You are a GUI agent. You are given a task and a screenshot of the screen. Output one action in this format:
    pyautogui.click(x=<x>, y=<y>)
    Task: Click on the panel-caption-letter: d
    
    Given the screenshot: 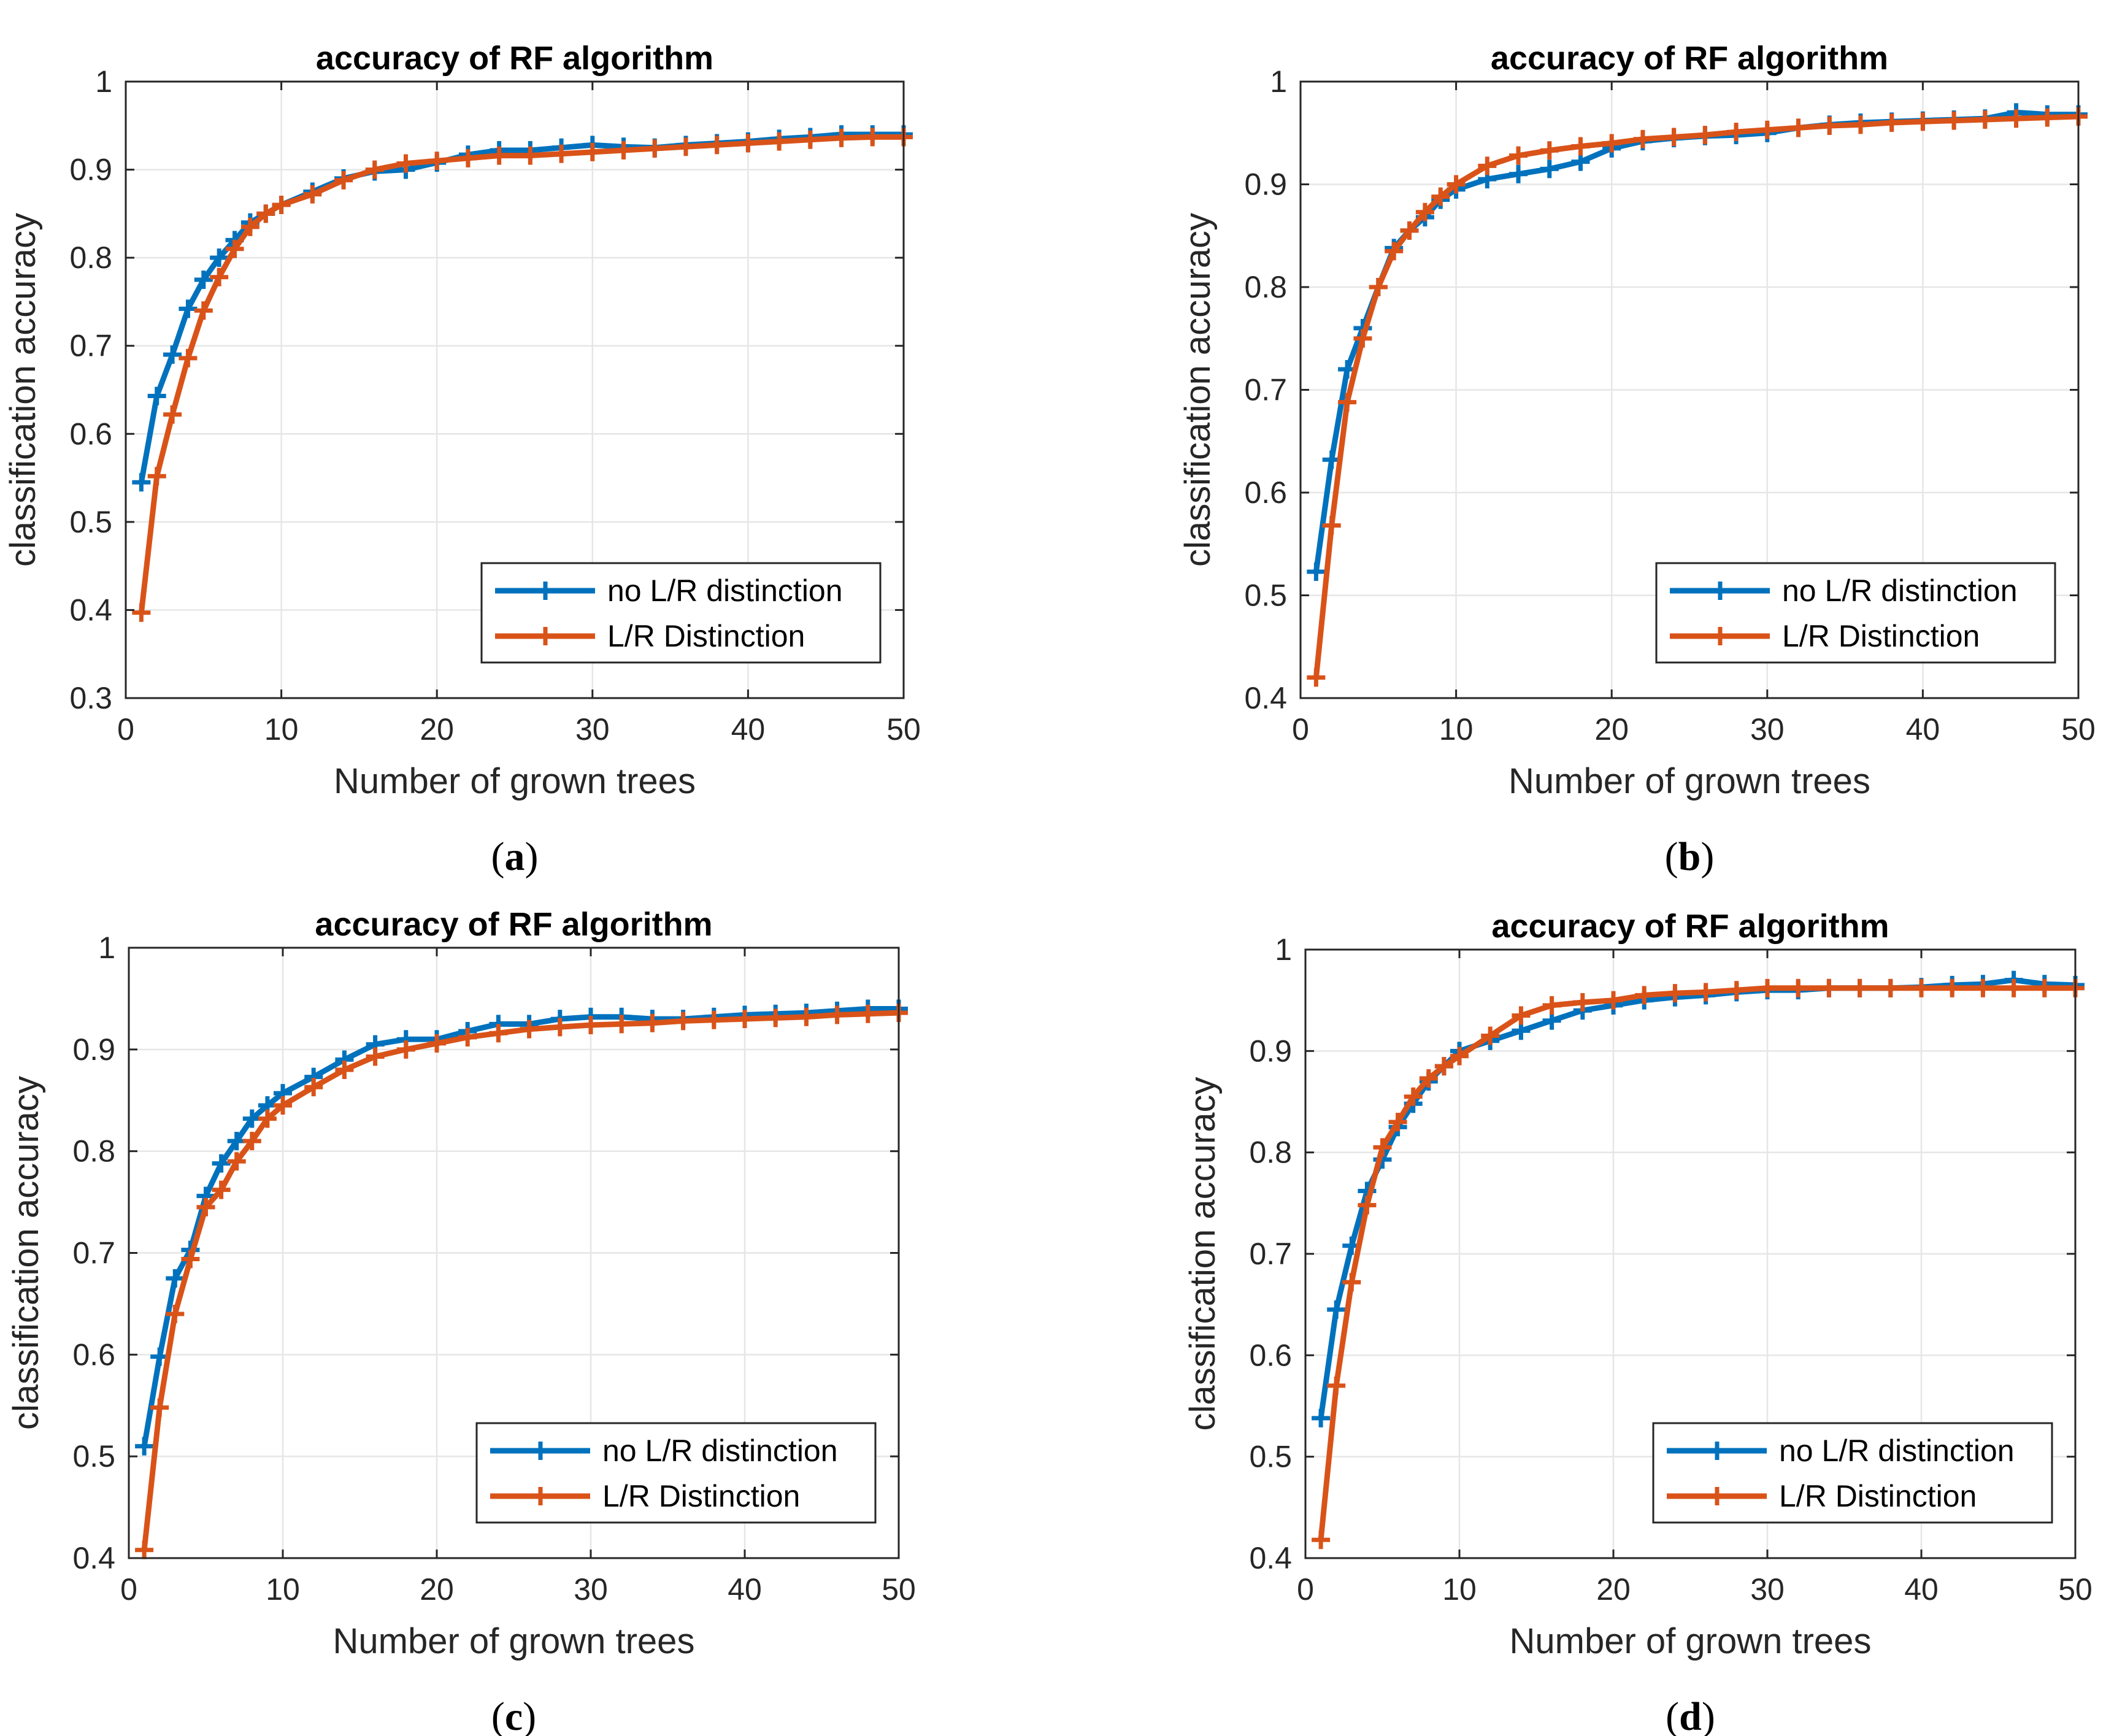 What is the action you would take?
    pyautogui.click(x=1690, y=1715)
    